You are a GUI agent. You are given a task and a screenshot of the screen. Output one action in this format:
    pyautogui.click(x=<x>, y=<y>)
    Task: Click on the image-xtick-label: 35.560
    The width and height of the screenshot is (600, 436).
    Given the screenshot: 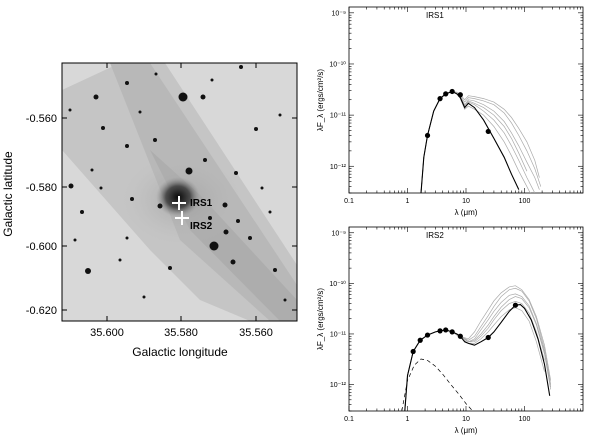 What is the action you would take?
    pyautogui.click(x=256, y=333)
    